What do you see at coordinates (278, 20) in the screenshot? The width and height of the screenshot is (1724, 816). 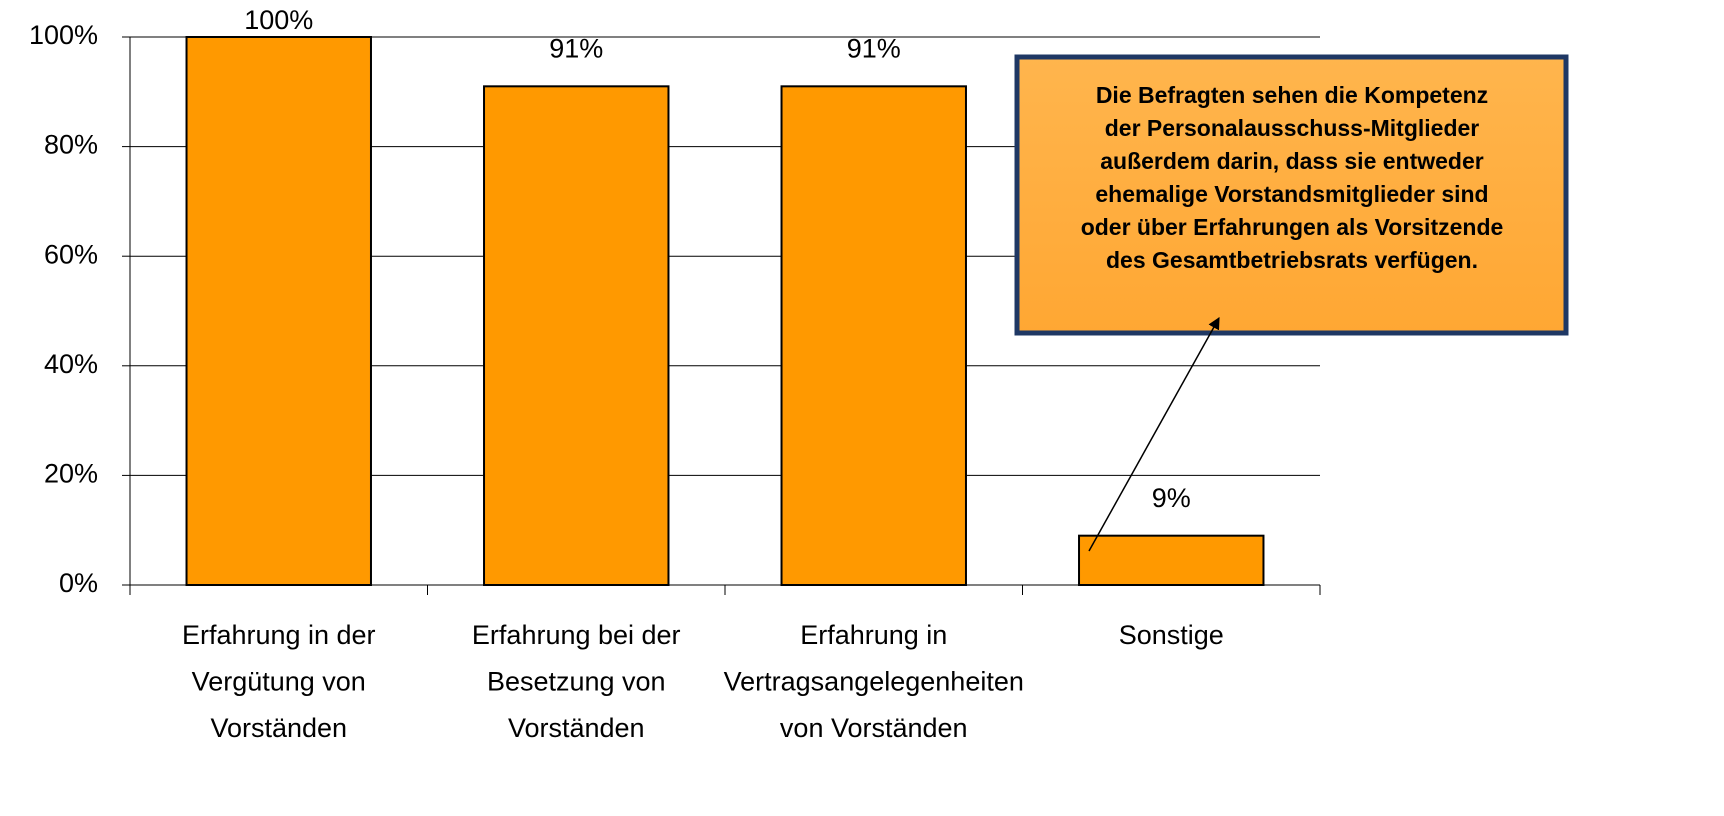 I see `value-label: 100%` at bounding box center [278, 20].